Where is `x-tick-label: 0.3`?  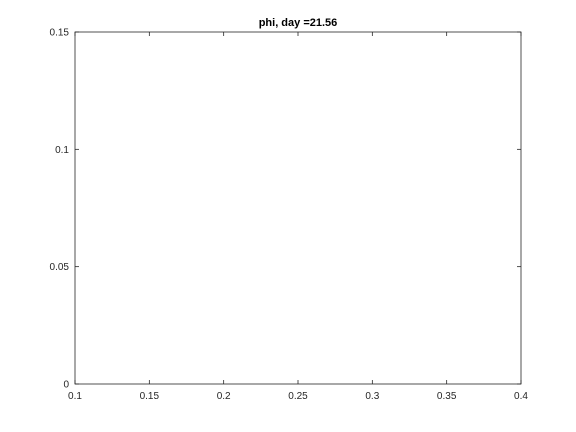 x-tick-label: 0.3 is located at coordinates (372, 396).